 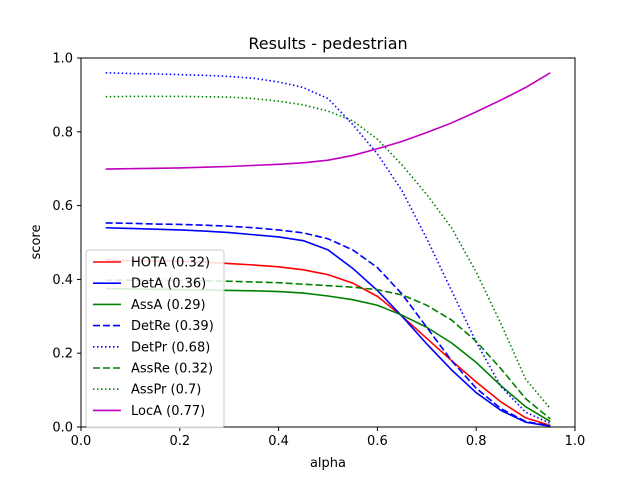 What do you see at coordinates (168, 411) in the screenshot?
I see `legend-label-7: LocA (0.77)` at bounding box center [168, 411].